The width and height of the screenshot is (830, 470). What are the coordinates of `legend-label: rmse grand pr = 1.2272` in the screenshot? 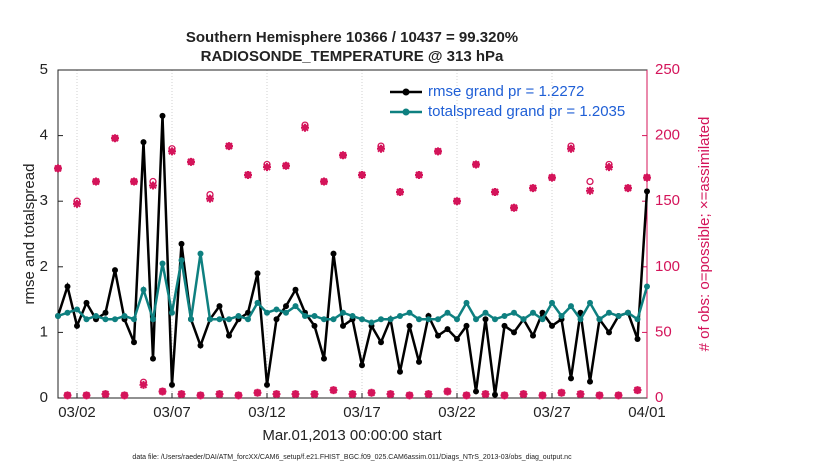 It's located at (506, 91).